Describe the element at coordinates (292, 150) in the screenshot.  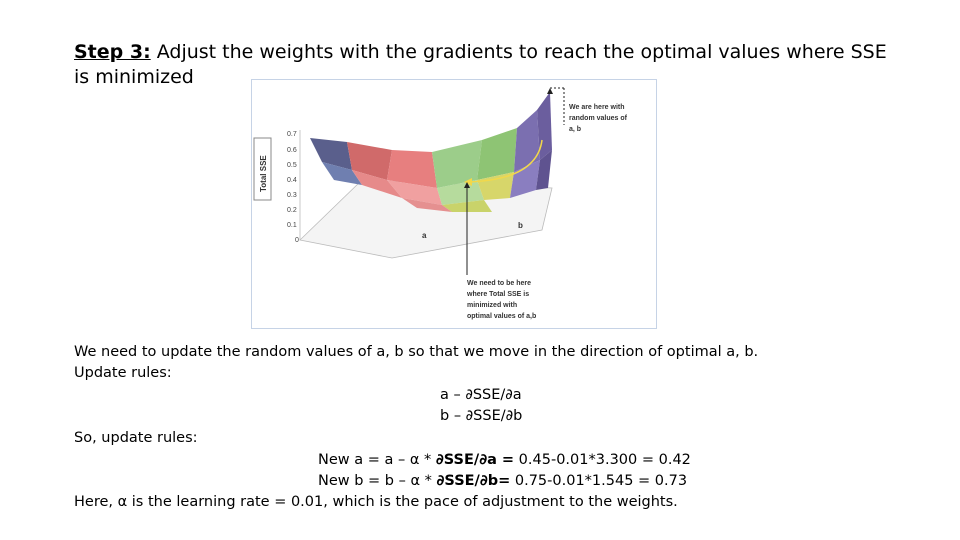
I see `y-tick: 0.6` at that location.